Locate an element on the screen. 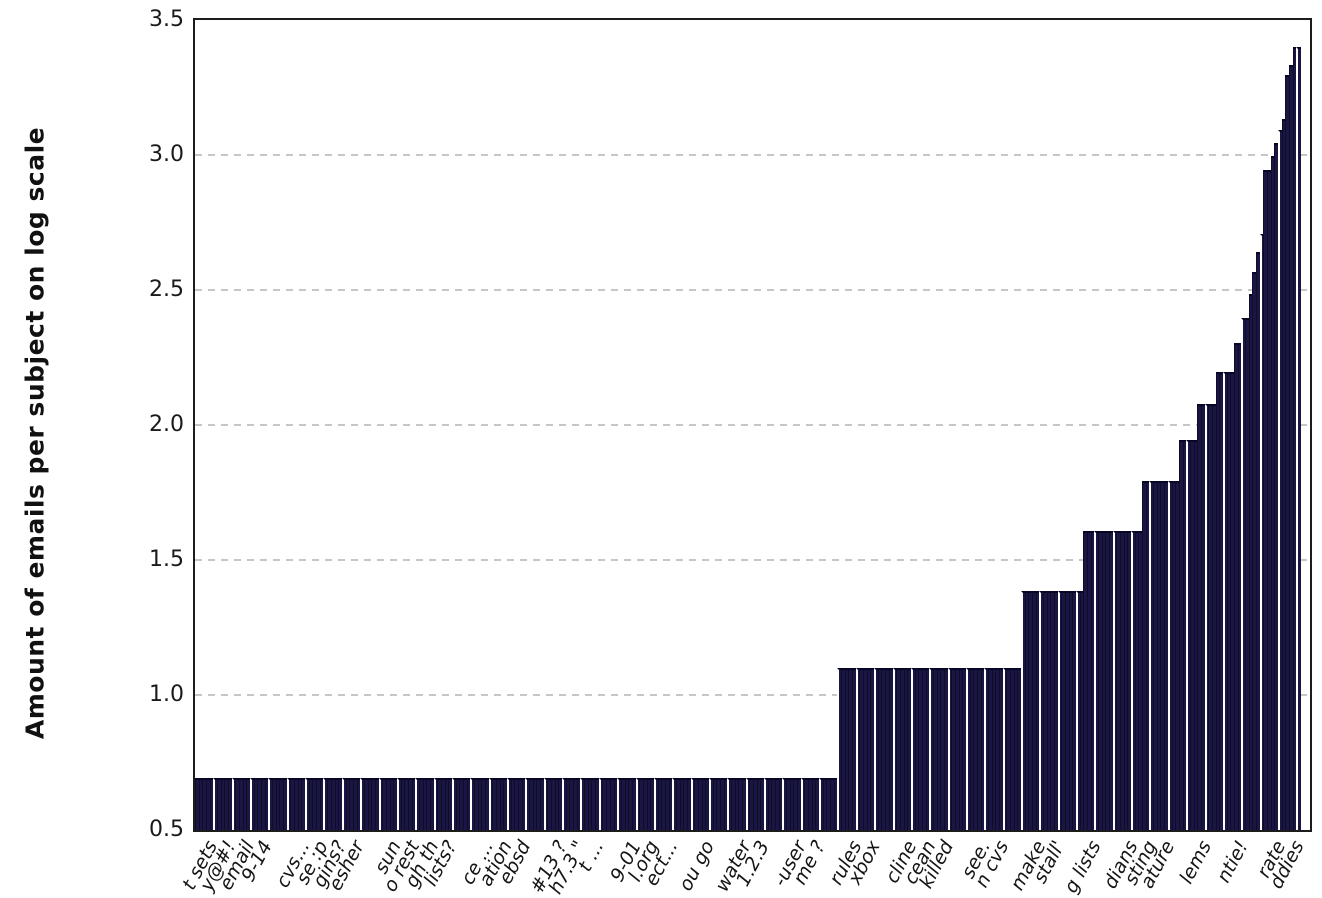 This screenshot has height=898, width=1322. y-tick-label: 3.0 is located at coordinates (166, 154).